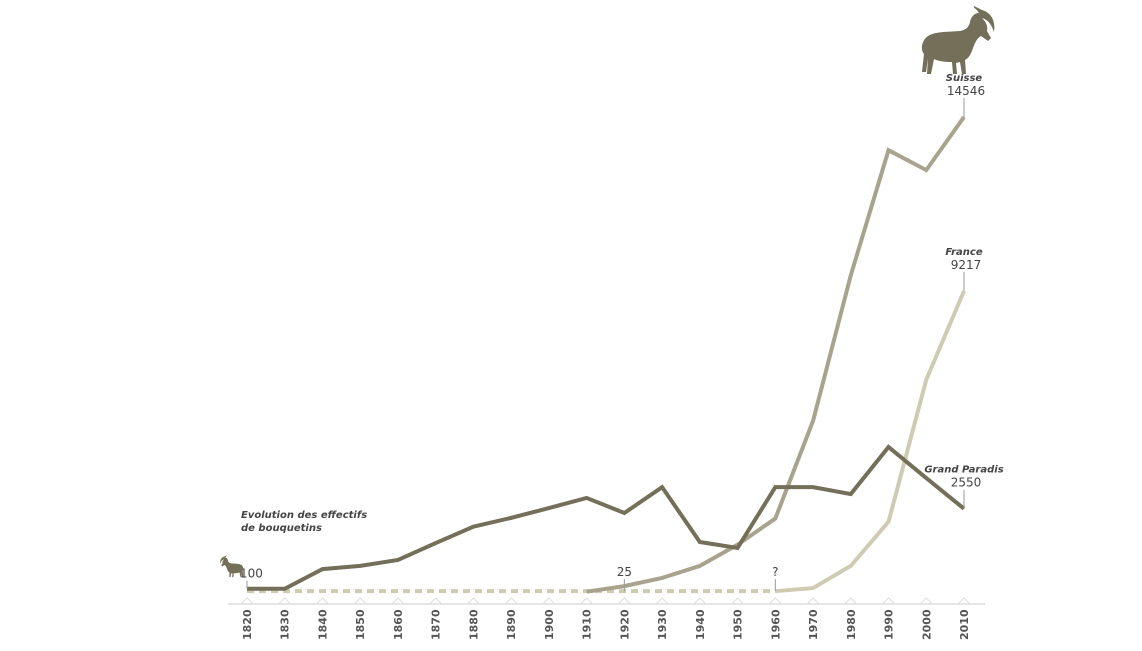  What do you see at coordinates (966, 265) in the screenshot?
I see `series-value-label: 9217` at bounding box center [966, 265].